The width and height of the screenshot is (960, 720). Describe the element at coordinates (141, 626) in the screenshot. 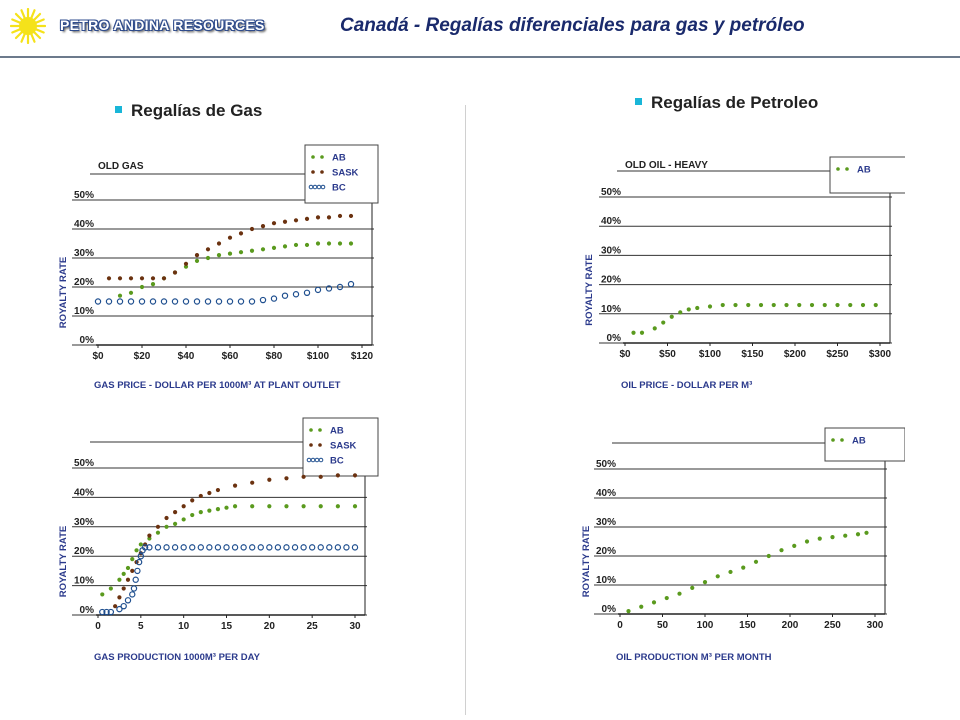

I see `x-tick-label: 5` at that location.